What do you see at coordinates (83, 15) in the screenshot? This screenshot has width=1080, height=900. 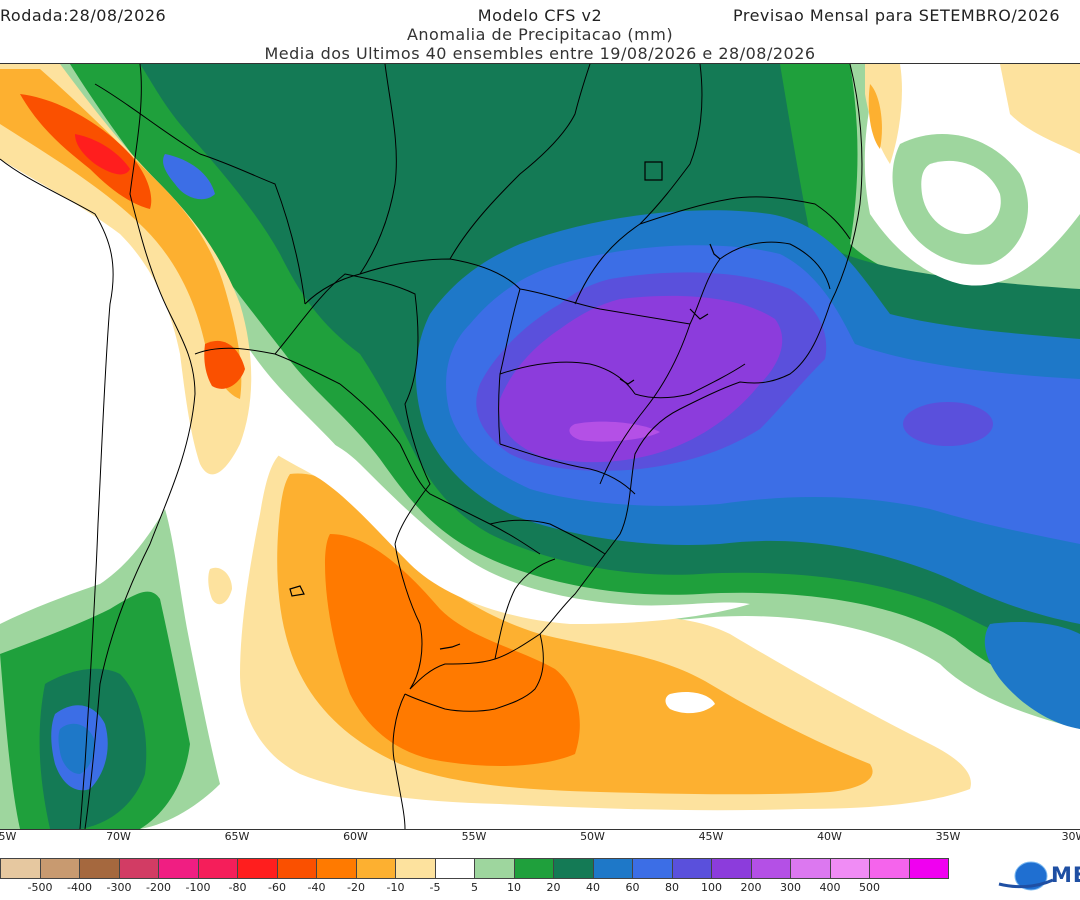 I see `run-date-label: Rodada:28/08/2026` at bounding box center [83, 15].